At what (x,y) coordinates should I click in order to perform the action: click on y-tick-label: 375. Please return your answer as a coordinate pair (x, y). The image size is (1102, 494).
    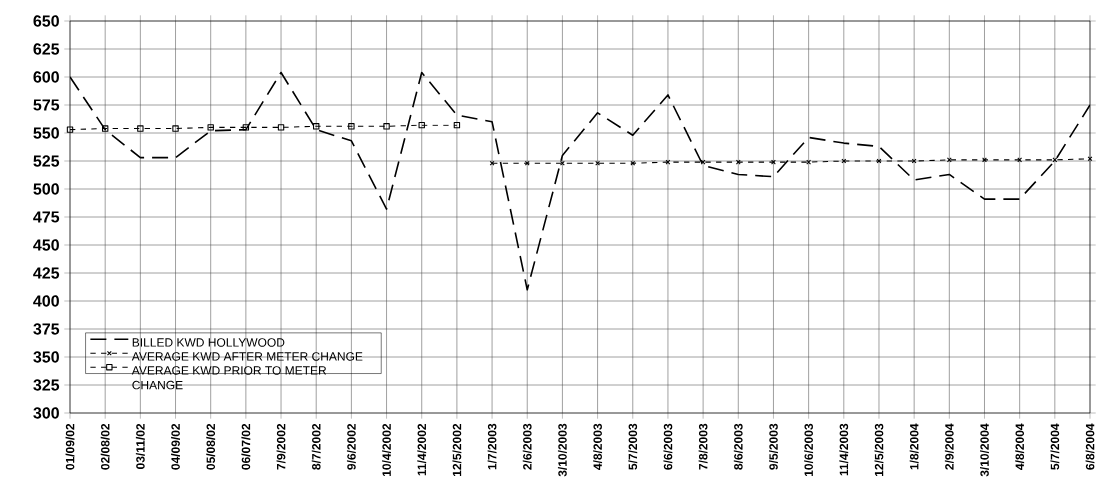
    Looking at the image, I should click on (46, 329).